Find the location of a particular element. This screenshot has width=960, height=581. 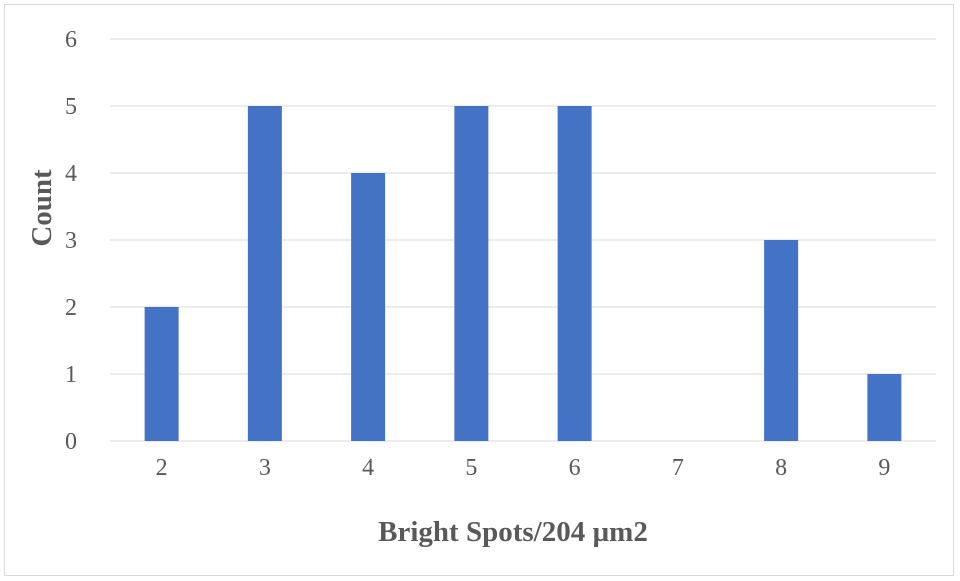

x-tick-label: 7 is located at coordinates (678, 468).